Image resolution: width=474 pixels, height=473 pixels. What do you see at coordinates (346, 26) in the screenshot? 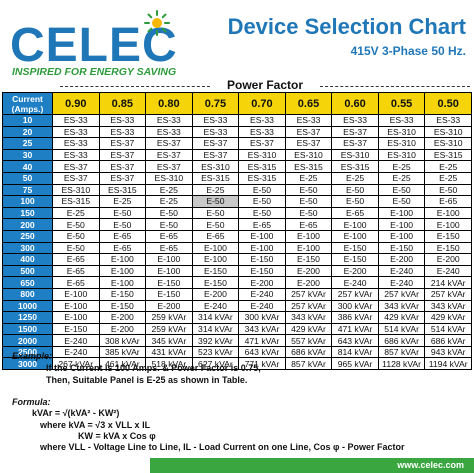
I see `page-title: Device Selection Chart` at bounding box center [346, 26].